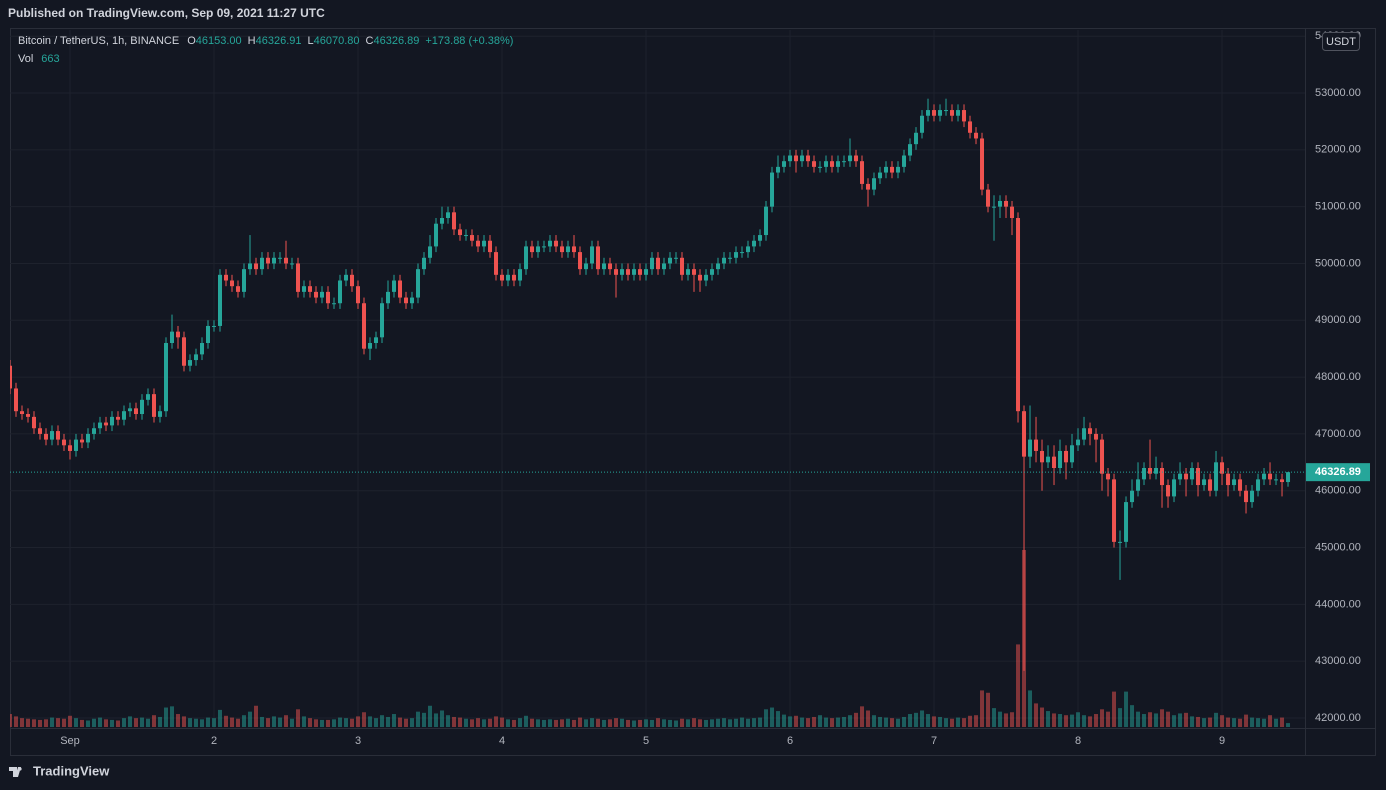 The height and width of the screenshot is (790, 1386). What do you see at coordinates (1078, 741) in the screenshot?
I see `x-tick-label: 8` at bounding box center [1078, 741].